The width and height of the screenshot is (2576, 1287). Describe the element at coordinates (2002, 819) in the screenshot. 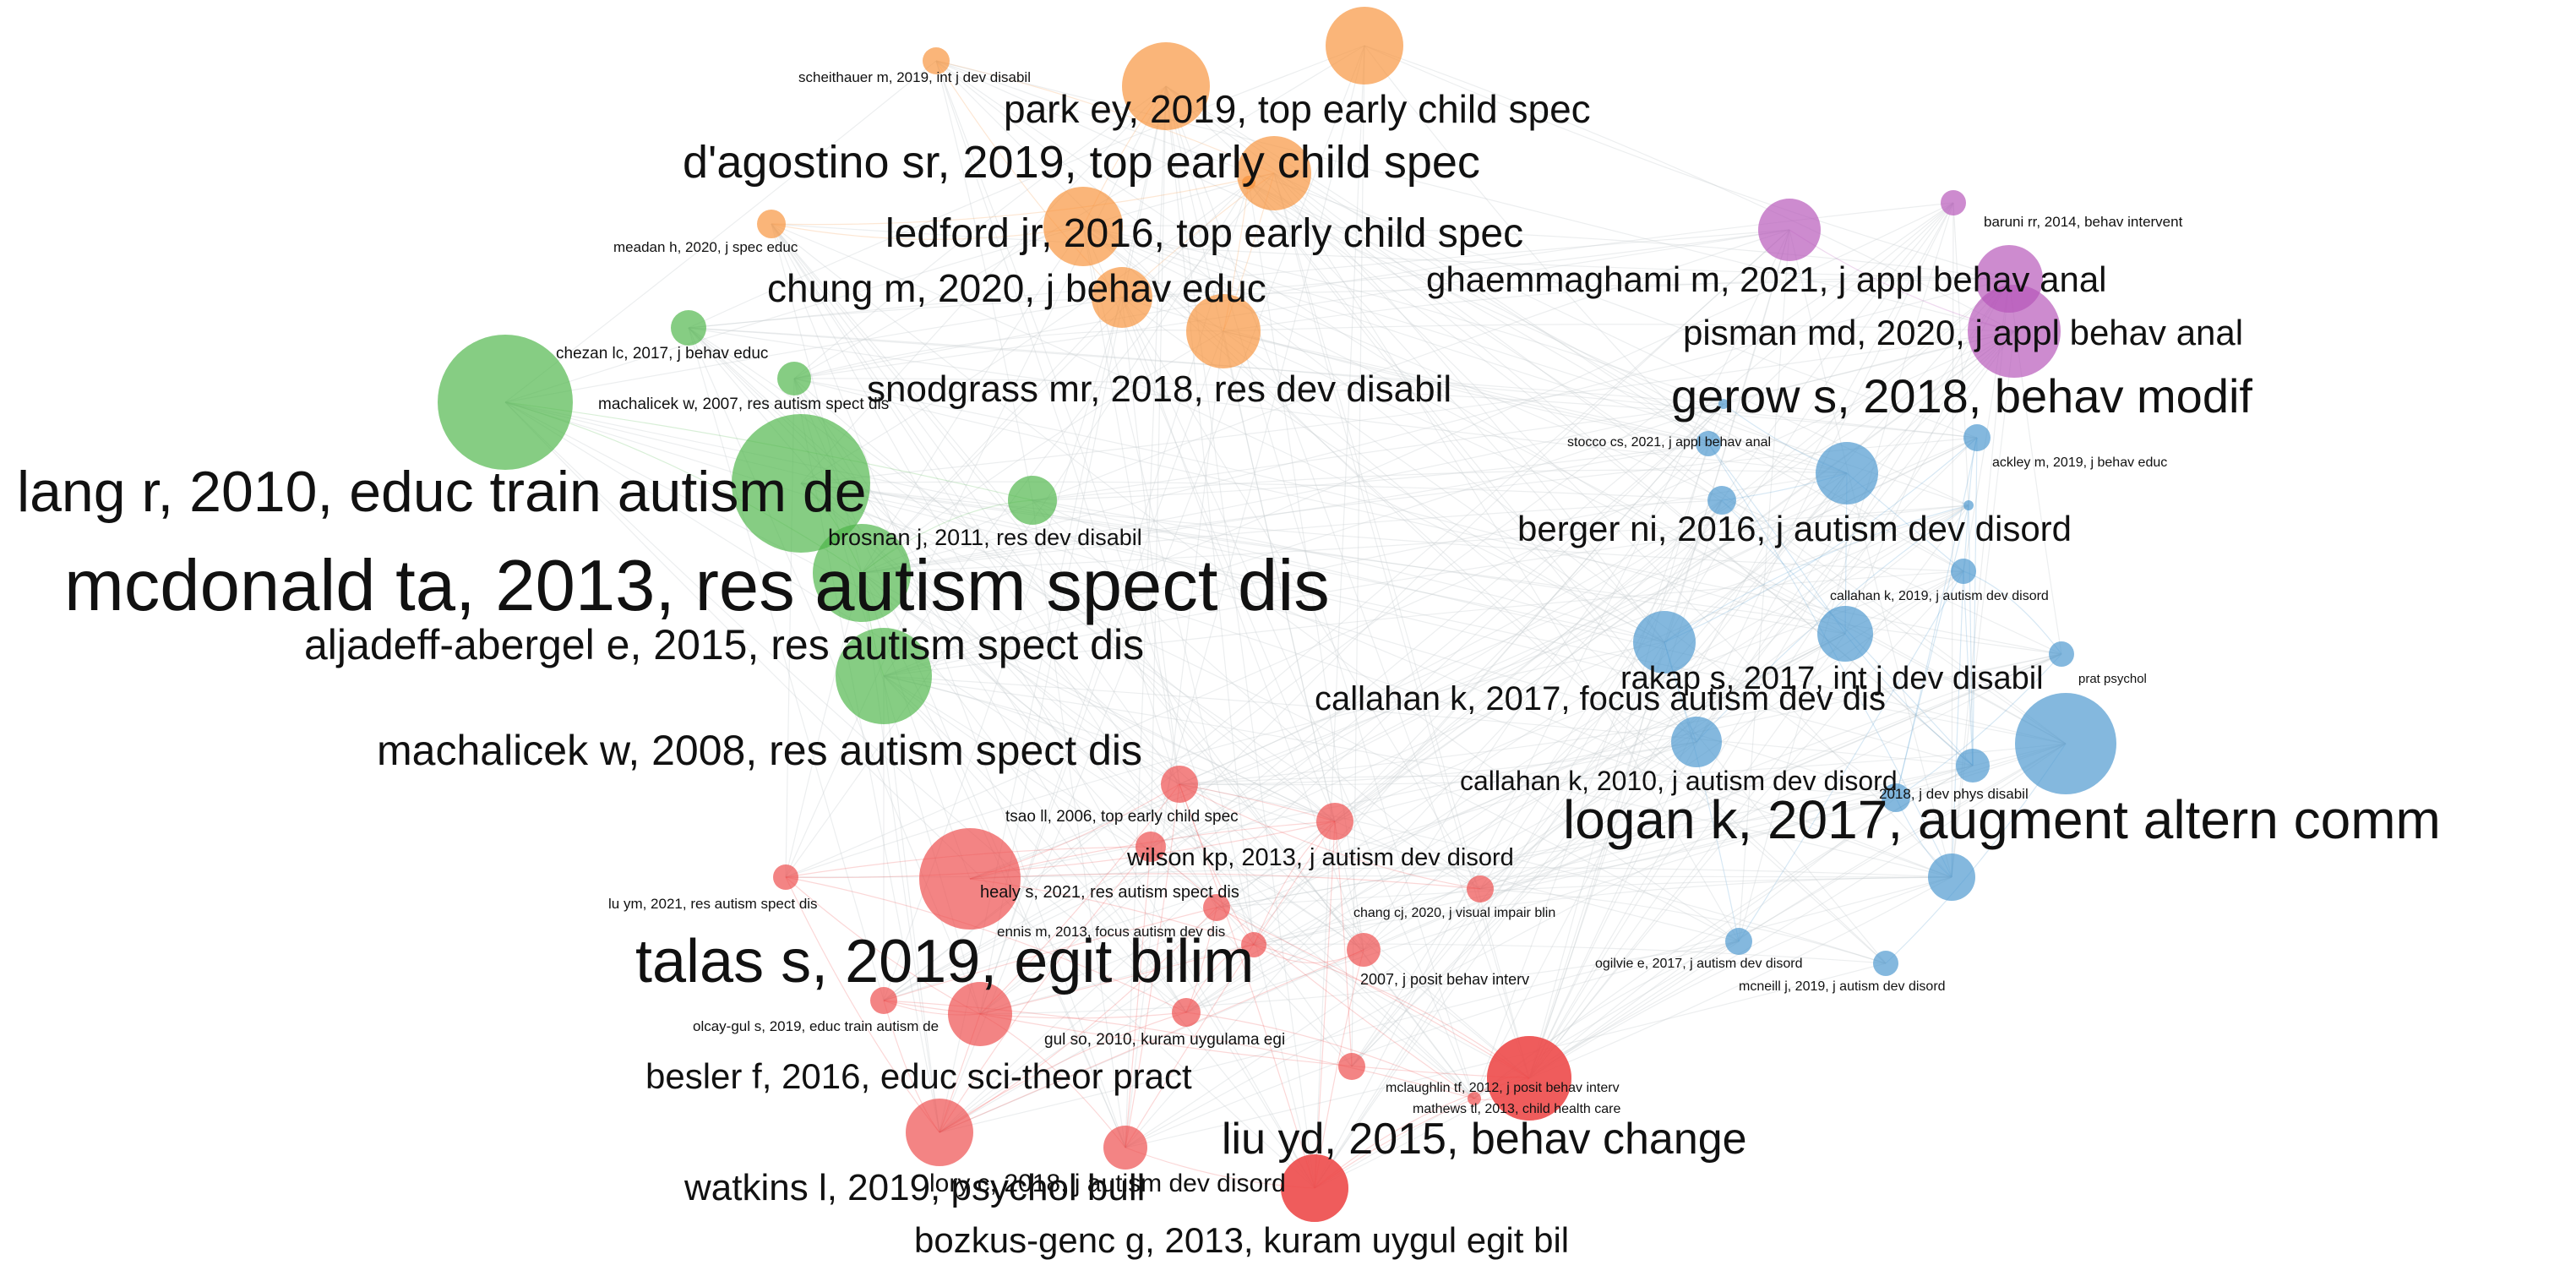

I see `node-label: logan k, 2017, augment altern comm` at that location.